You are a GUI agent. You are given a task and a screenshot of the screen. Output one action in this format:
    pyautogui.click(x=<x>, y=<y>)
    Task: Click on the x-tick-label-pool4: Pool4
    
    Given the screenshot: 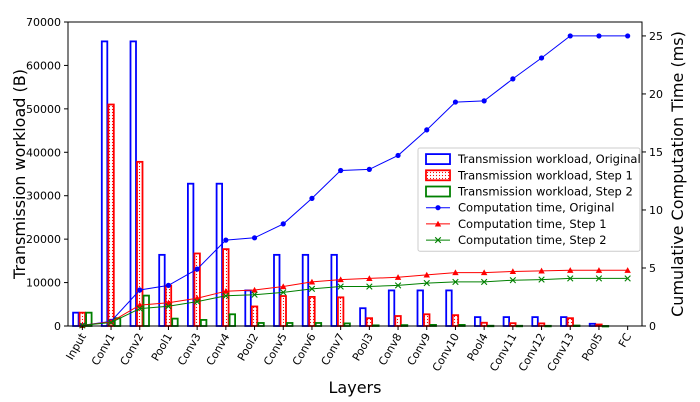 What is the action you would take?
    pyautogui.click(x=478, y=347)
    